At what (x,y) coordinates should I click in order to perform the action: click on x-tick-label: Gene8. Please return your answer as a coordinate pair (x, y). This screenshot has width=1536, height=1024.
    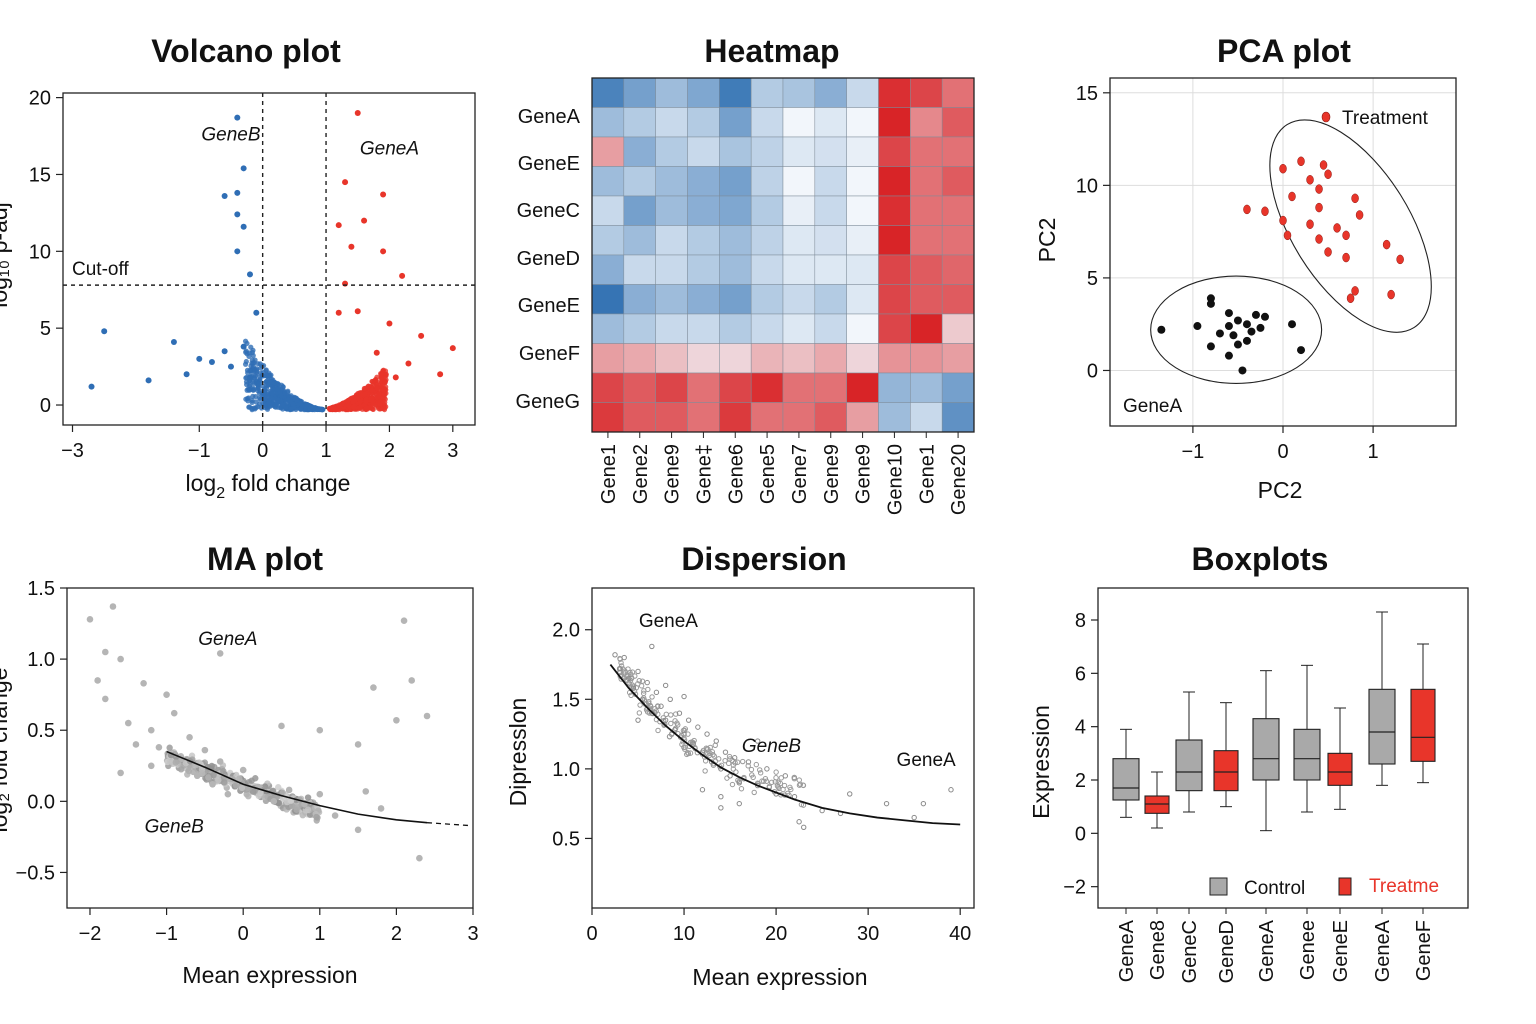
    Looking at the image, I should click on (1158, 950).